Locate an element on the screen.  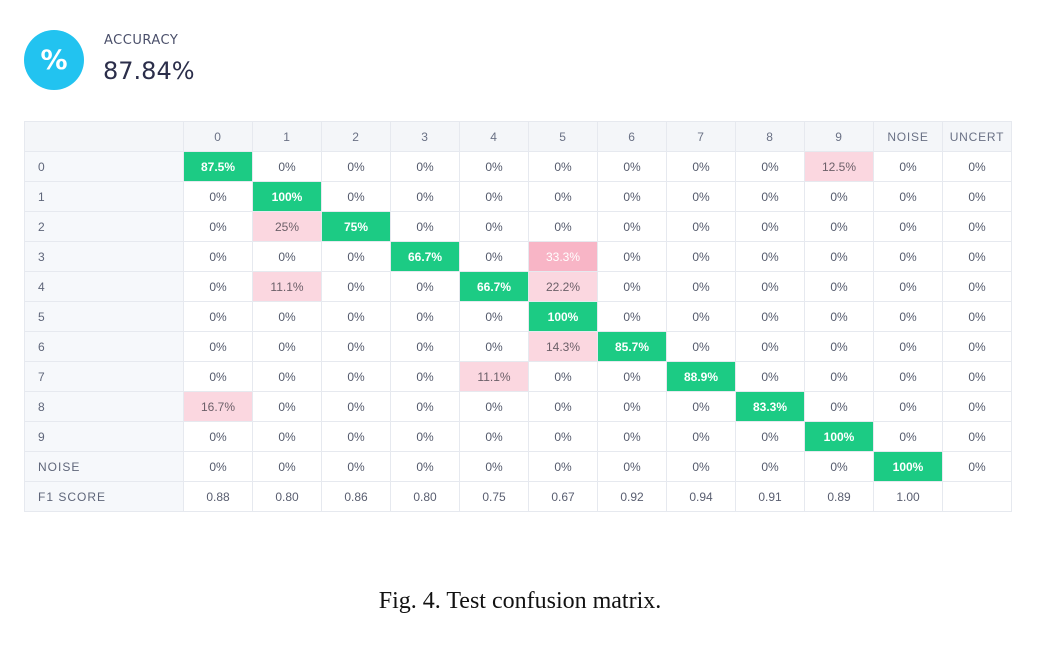
matrix-cell: 22.2% is located at coordinates (563, 286).